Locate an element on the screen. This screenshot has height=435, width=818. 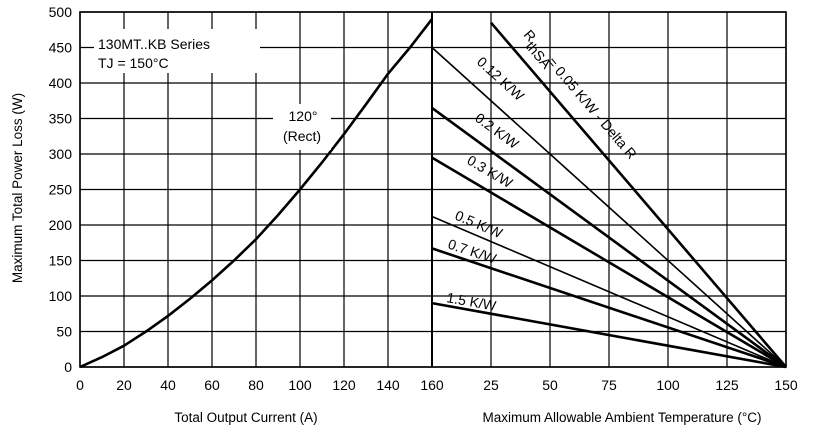
series-box-bg is located at coordinates (177, 51).